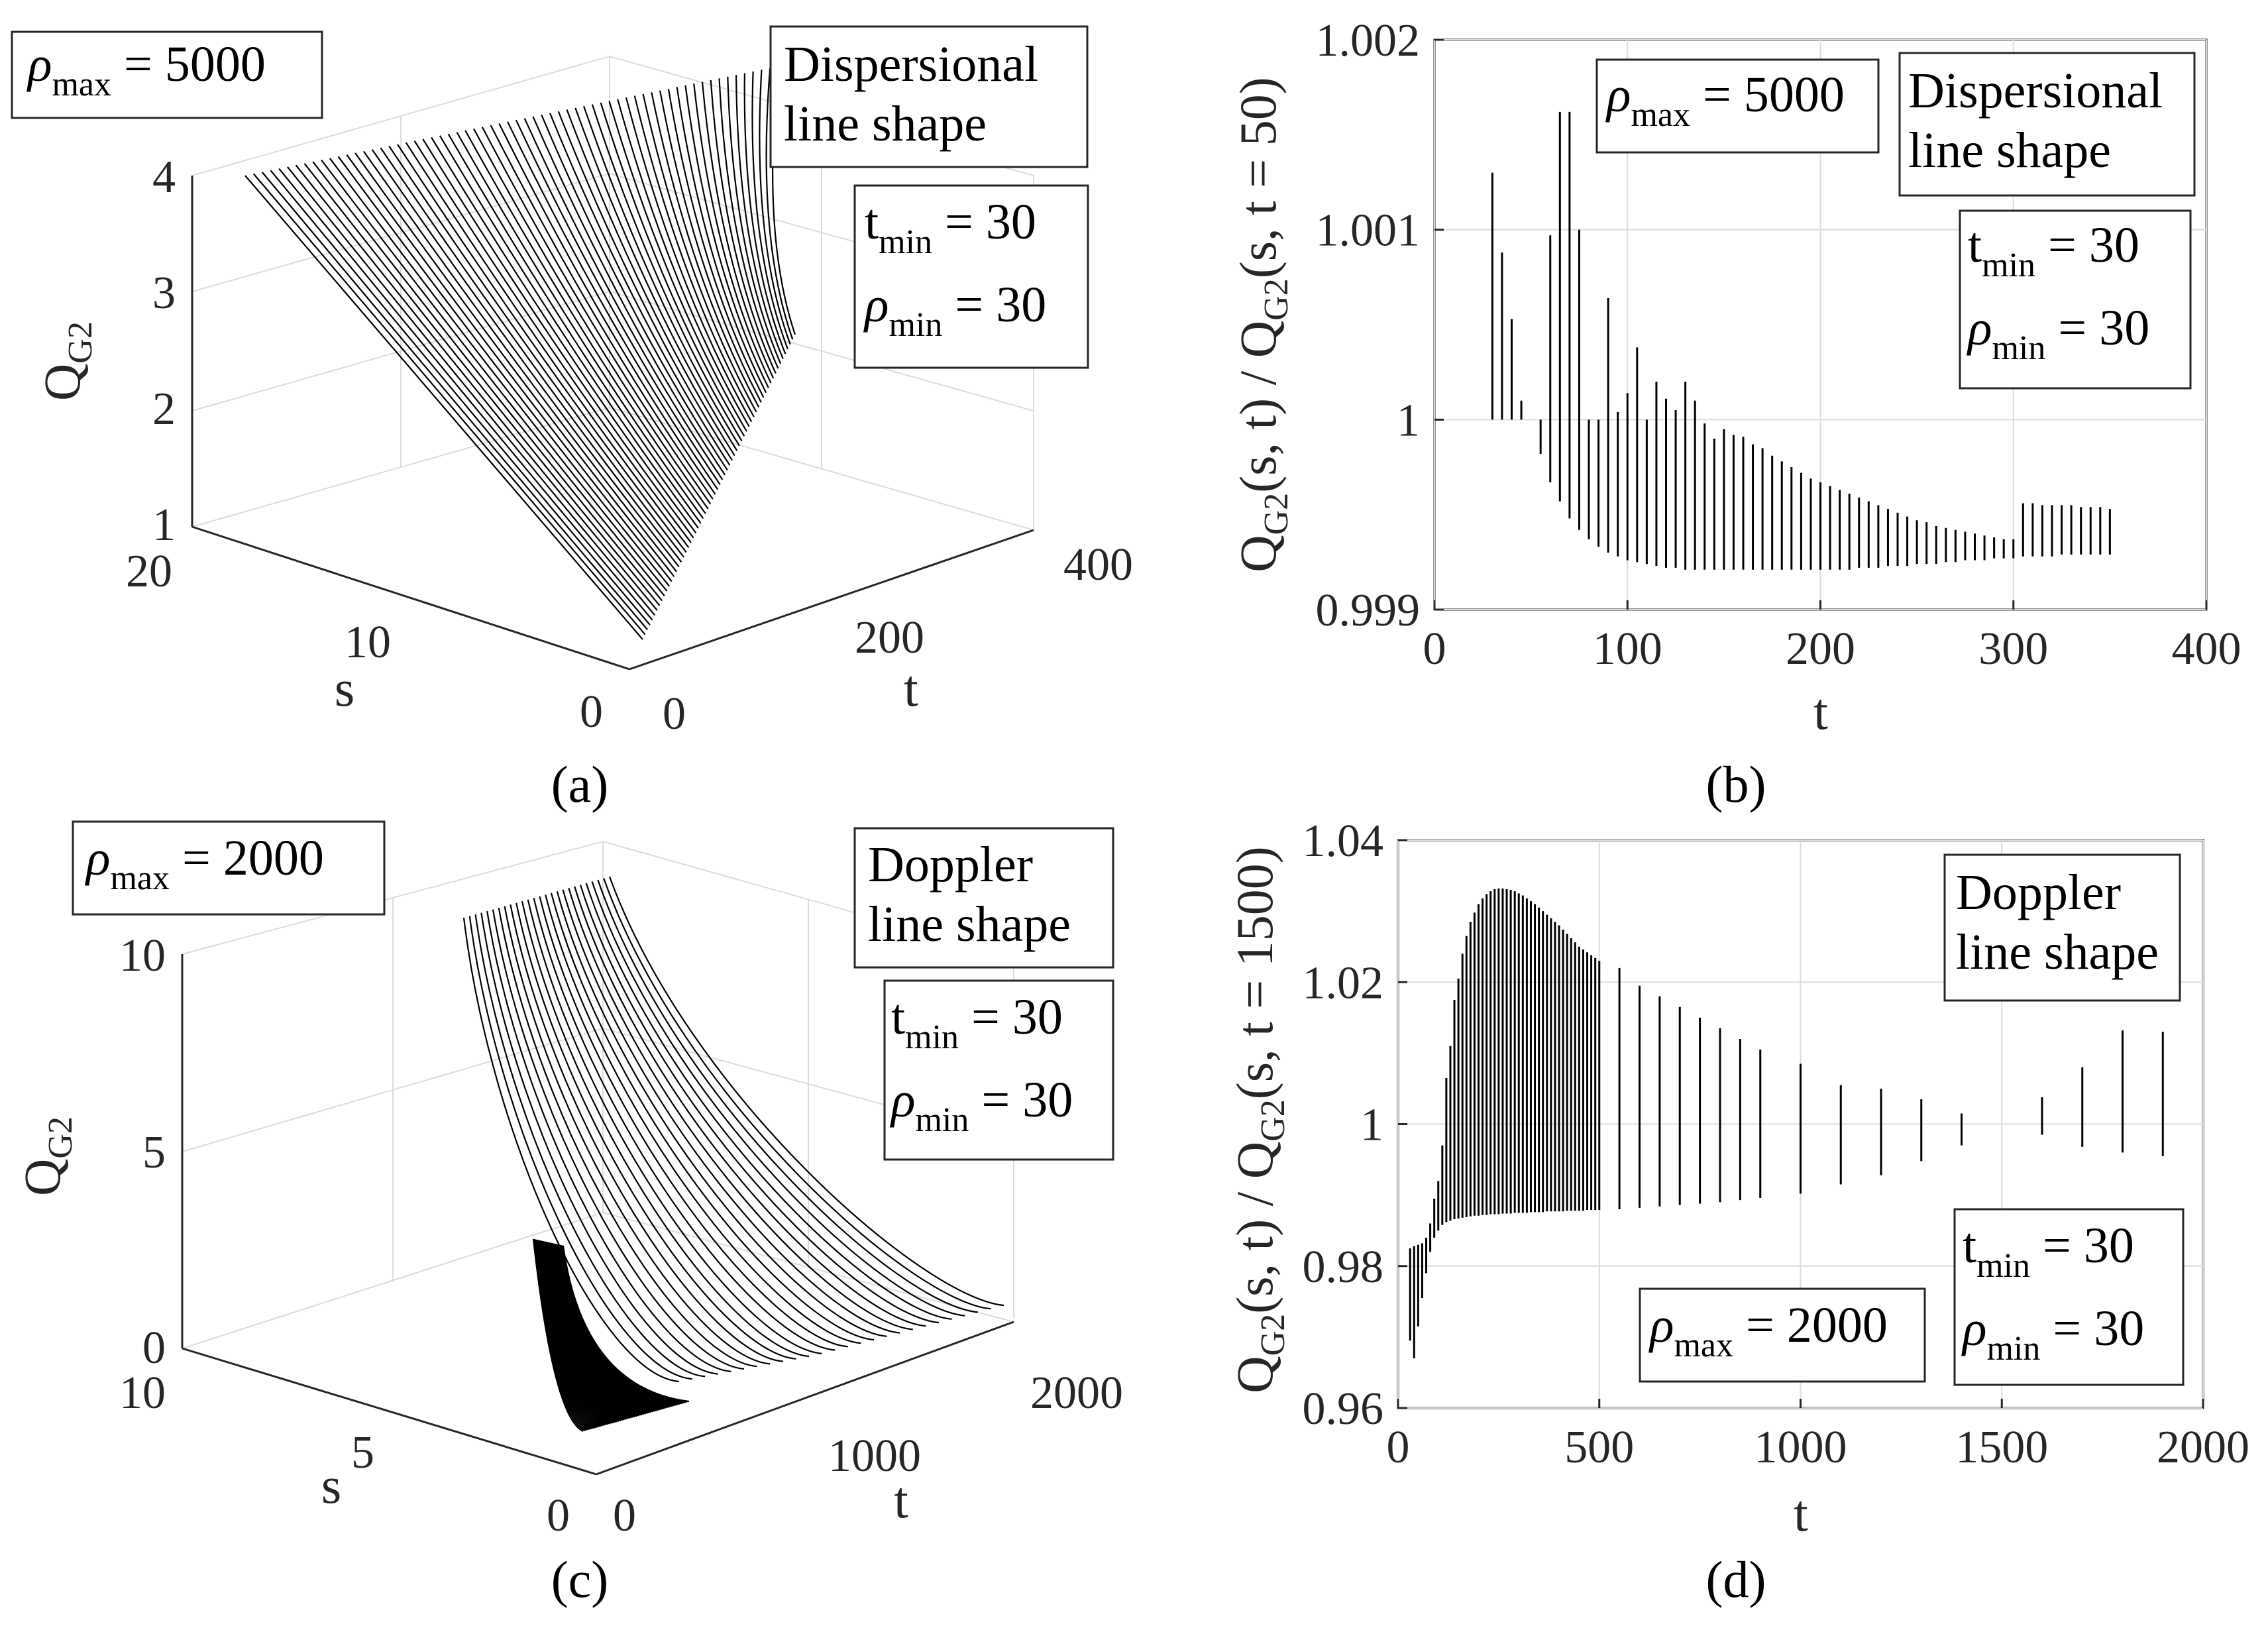 The height and width of the screenshot is (1630, 2268). I want to click on panel-c-xlabel: s, so click(331, 1485).